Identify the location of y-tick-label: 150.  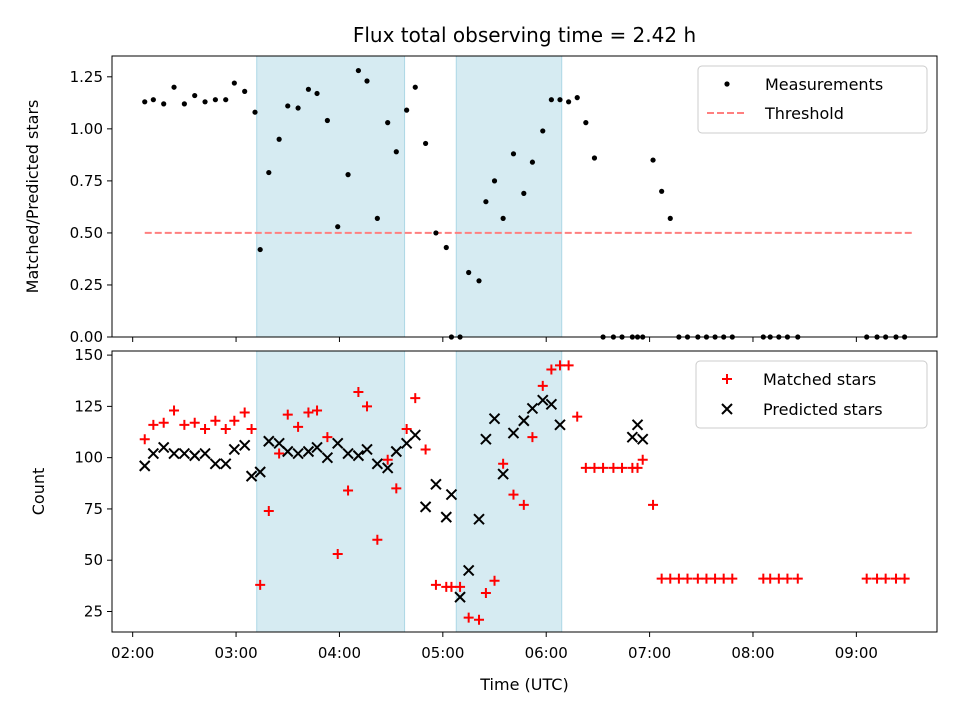
(88, 355).